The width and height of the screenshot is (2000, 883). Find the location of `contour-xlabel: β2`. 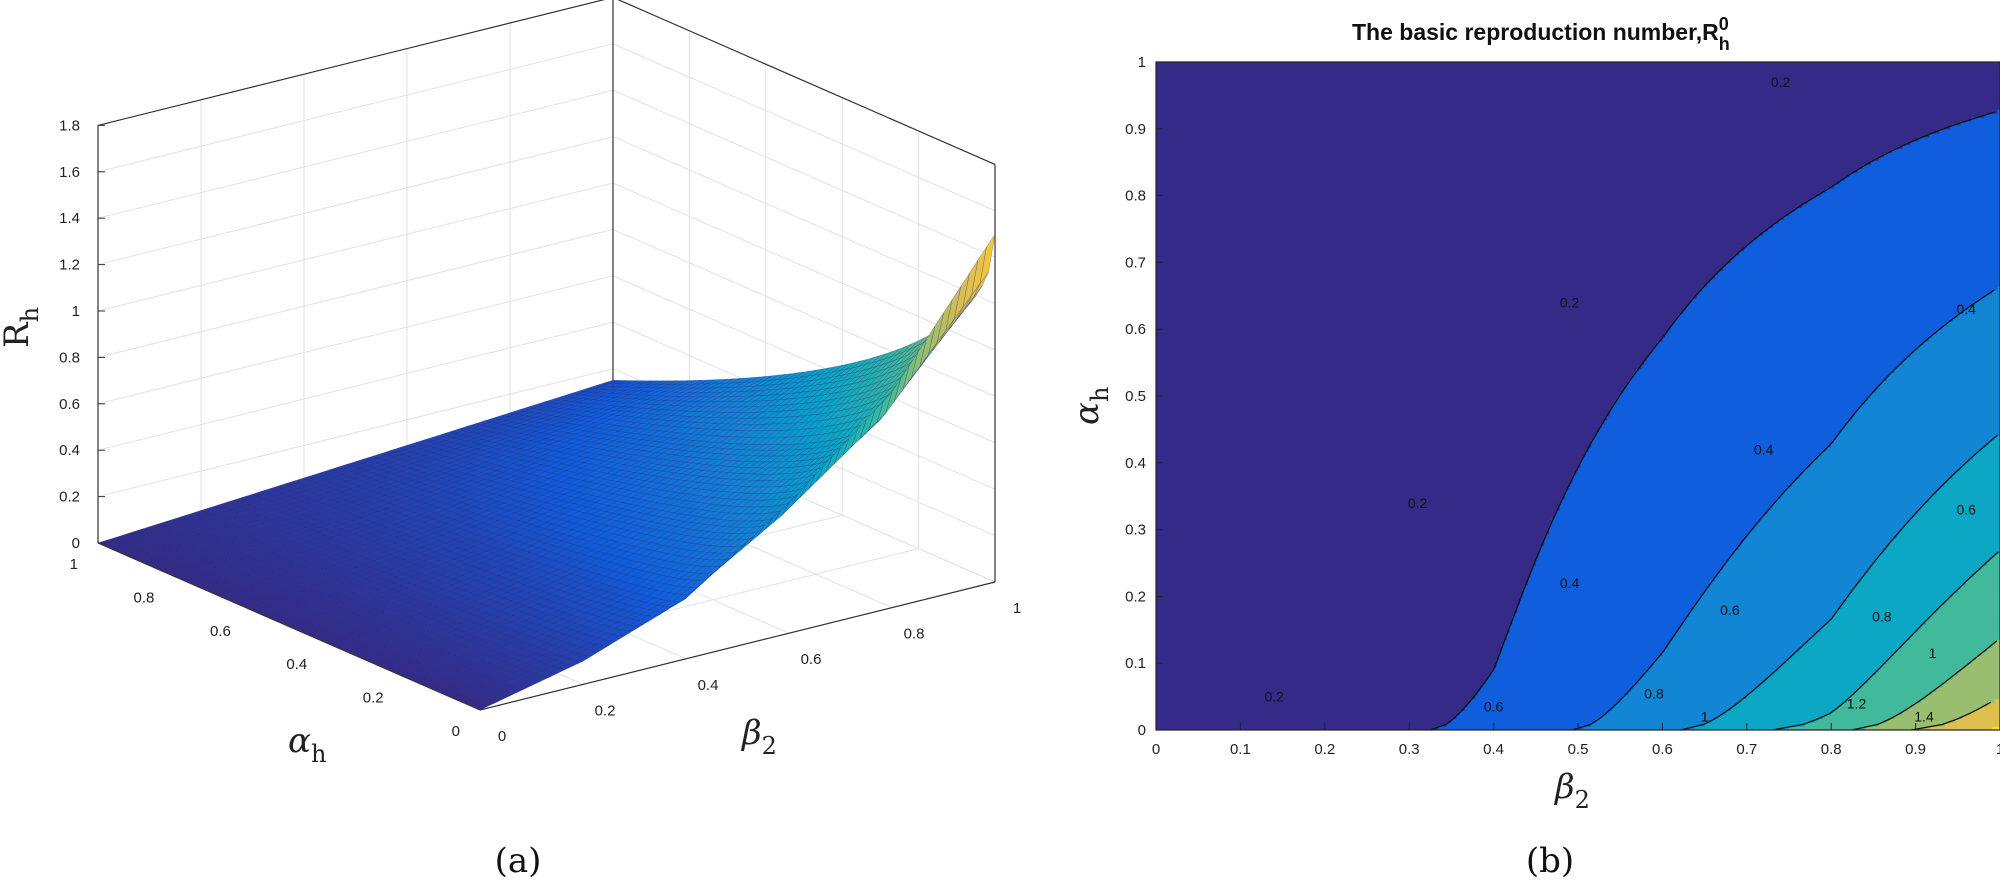

contour-xlabel: β2 is located at coordinates (1571, 790).